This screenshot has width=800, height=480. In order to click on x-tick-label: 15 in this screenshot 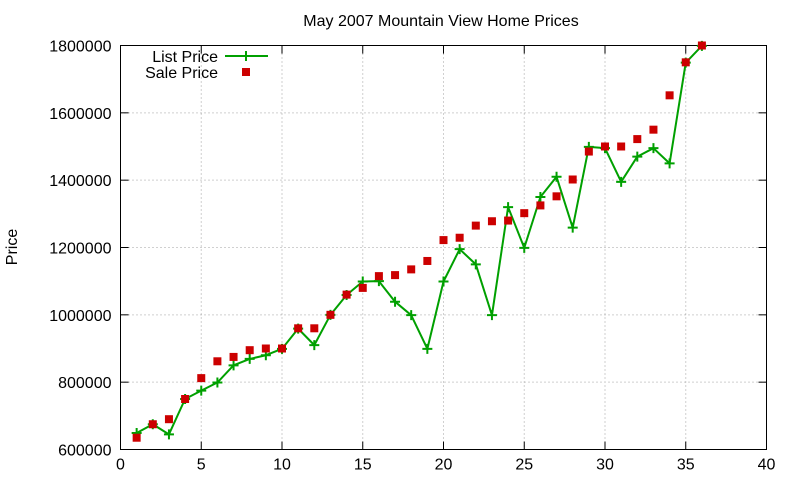, I will do `click(363, 465)`.